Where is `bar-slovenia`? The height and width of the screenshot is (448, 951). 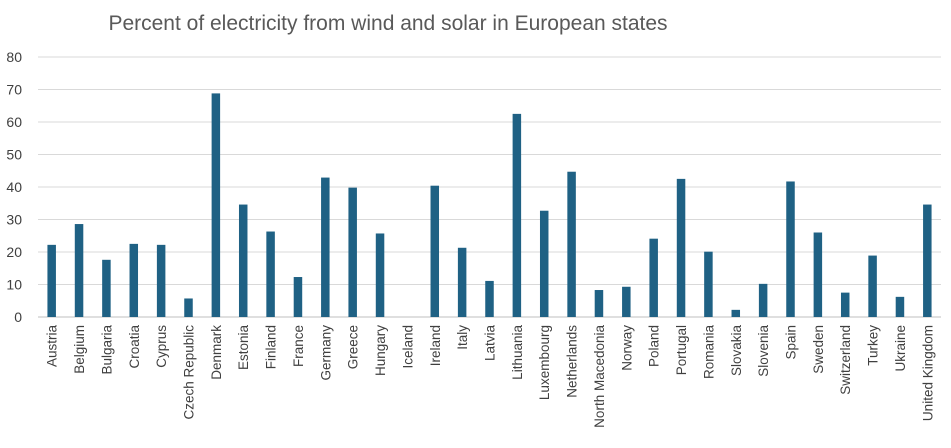
bar-slovenia is located at coordinates (763, 300).